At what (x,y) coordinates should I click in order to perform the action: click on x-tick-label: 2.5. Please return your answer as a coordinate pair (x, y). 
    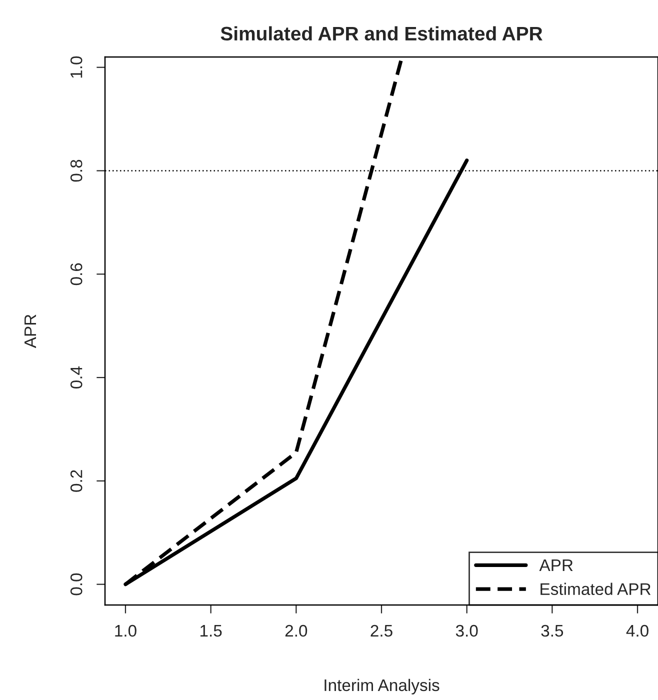
    Looking at the image, I should click on (381, 630).